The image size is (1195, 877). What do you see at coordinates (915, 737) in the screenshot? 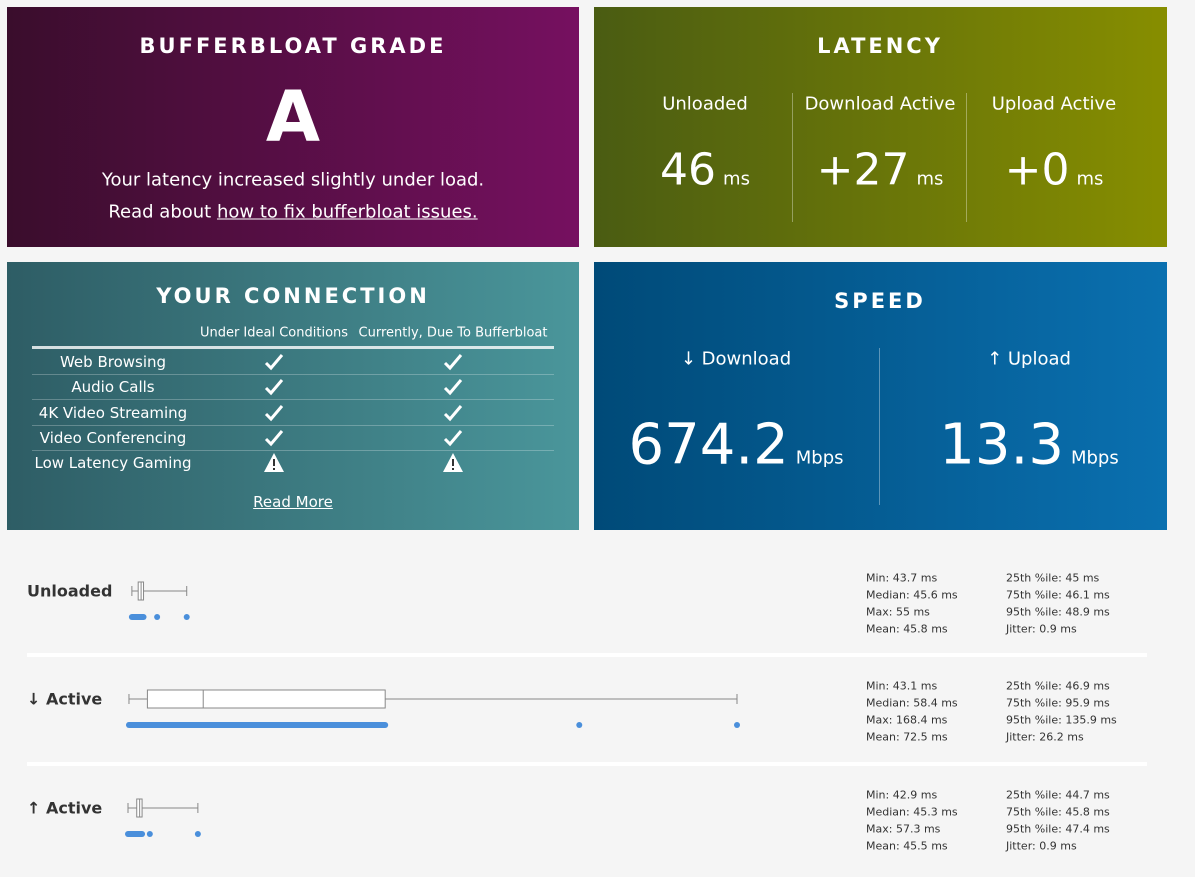
I see `stat-value: 72.5` at bounding box center [915, 737].